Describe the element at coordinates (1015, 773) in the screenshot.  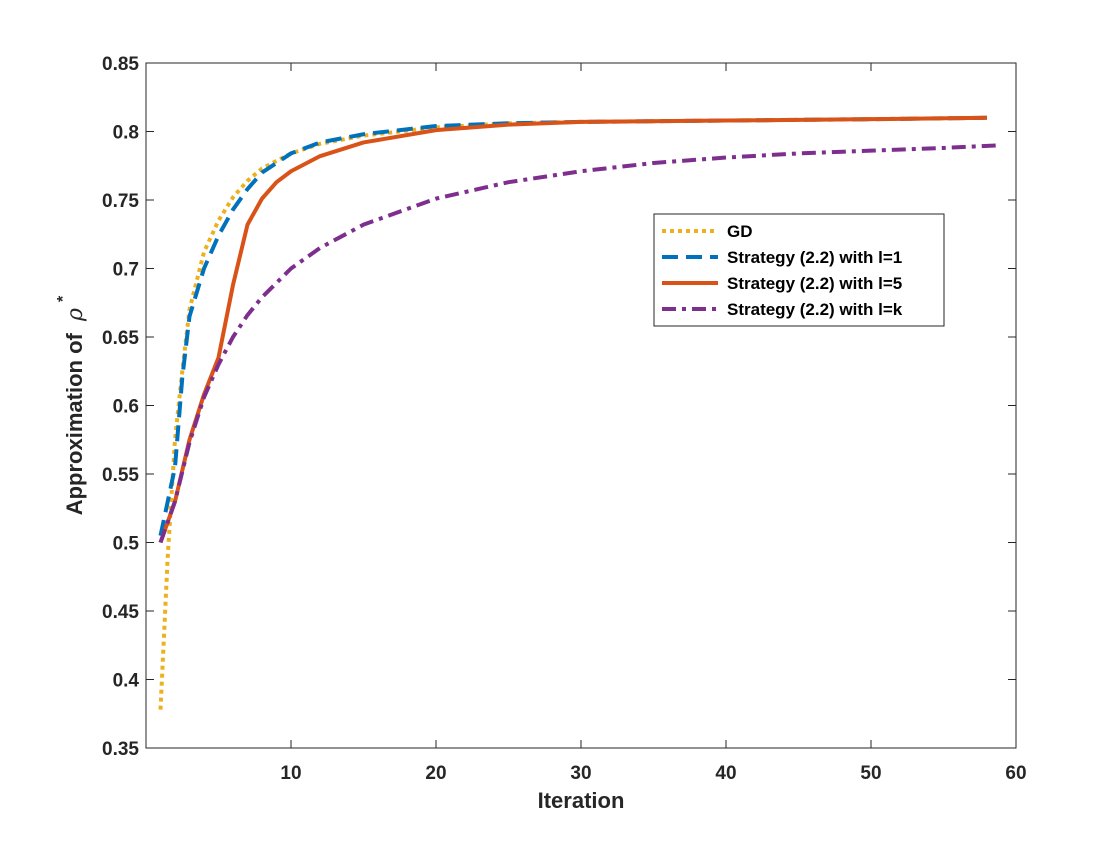
I see `x-tick-label: 60` at that location.